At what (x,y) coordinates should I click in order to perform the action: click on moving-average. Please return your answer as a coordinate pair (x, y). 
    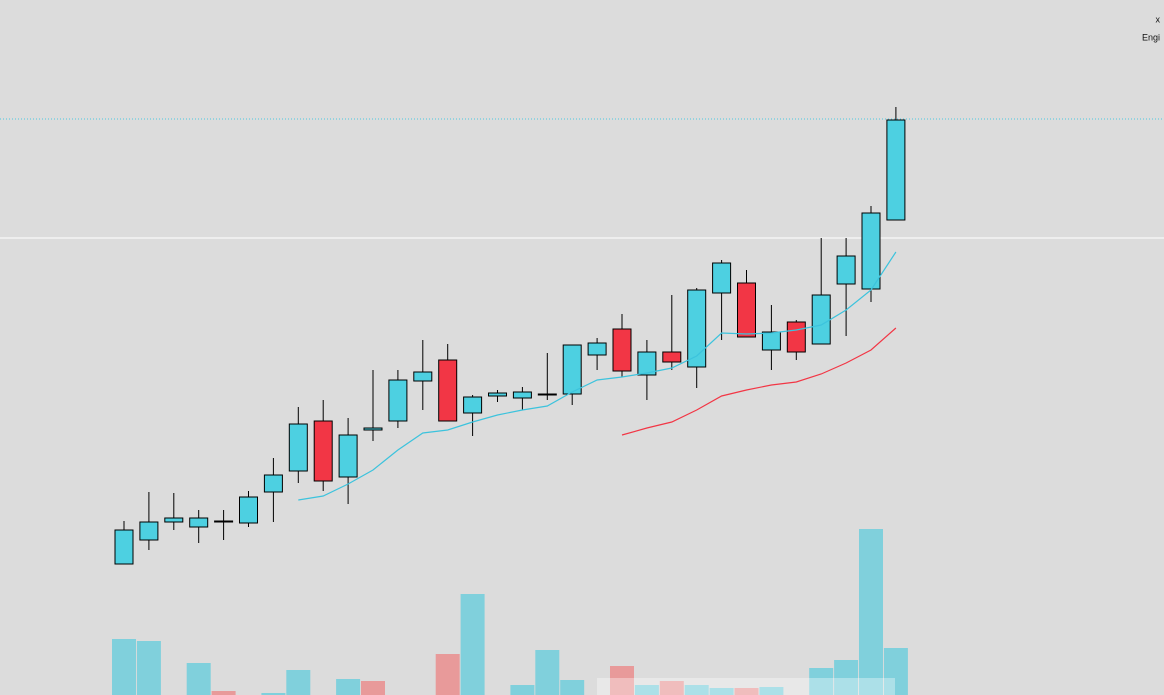
    Looking at the image, I should click on (759, 381).